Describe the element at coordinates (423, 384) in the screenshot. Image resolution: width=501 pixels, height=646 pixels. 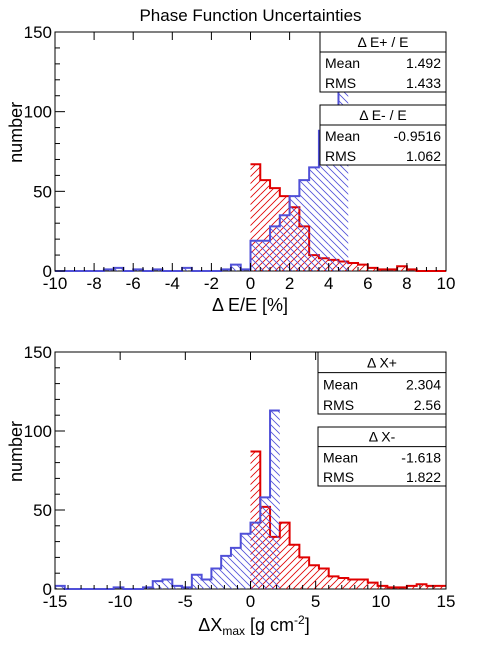
I see `stats-mean-value: 2.304` at that location.